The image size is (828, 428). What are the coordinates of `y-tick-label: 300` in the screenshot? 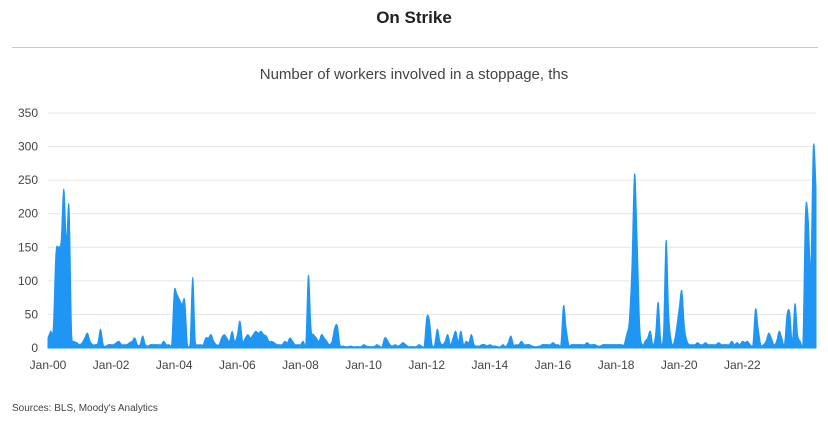 It's located at (28, 147).